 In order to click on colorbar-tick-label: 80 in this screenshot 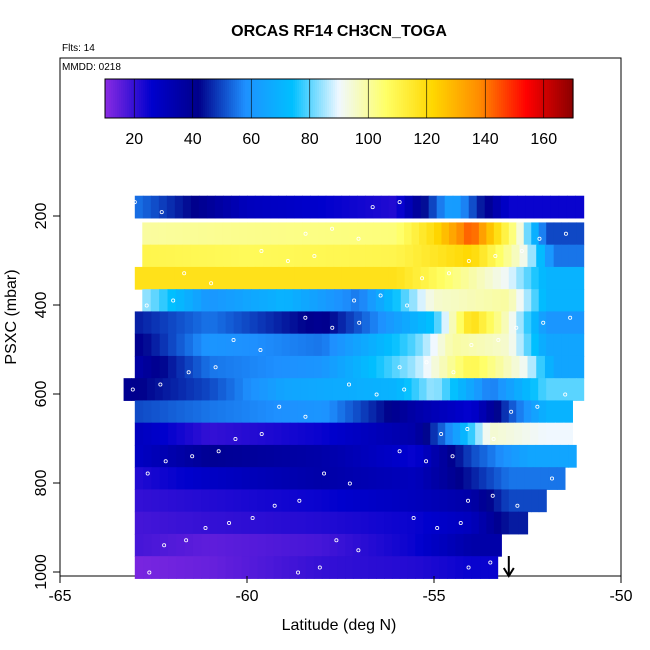, I will do `click(310, 139)`.